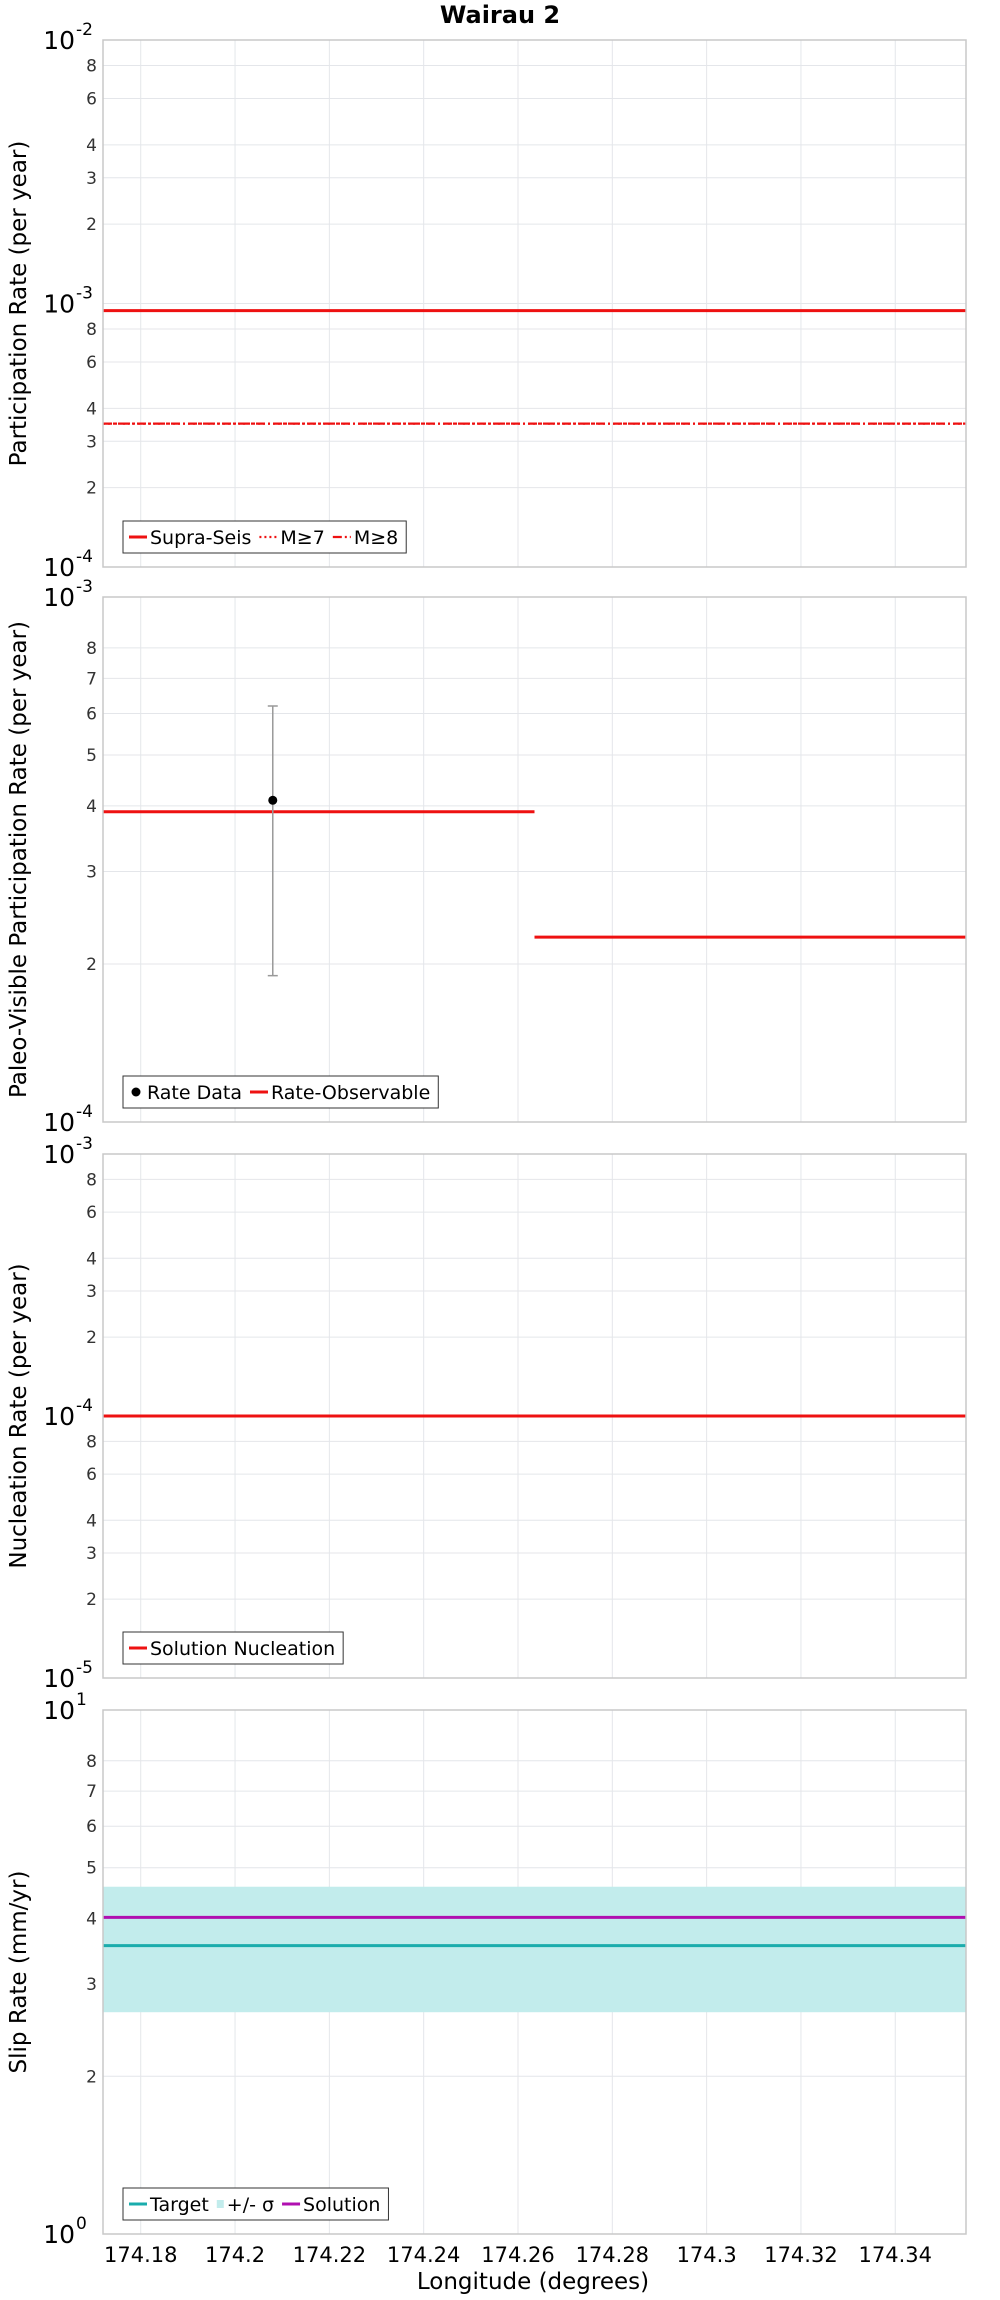 The width and height of the screenshot is (1000, 2300). I want to click on y-tick-label-exponent: -5, so click(84, 1668).